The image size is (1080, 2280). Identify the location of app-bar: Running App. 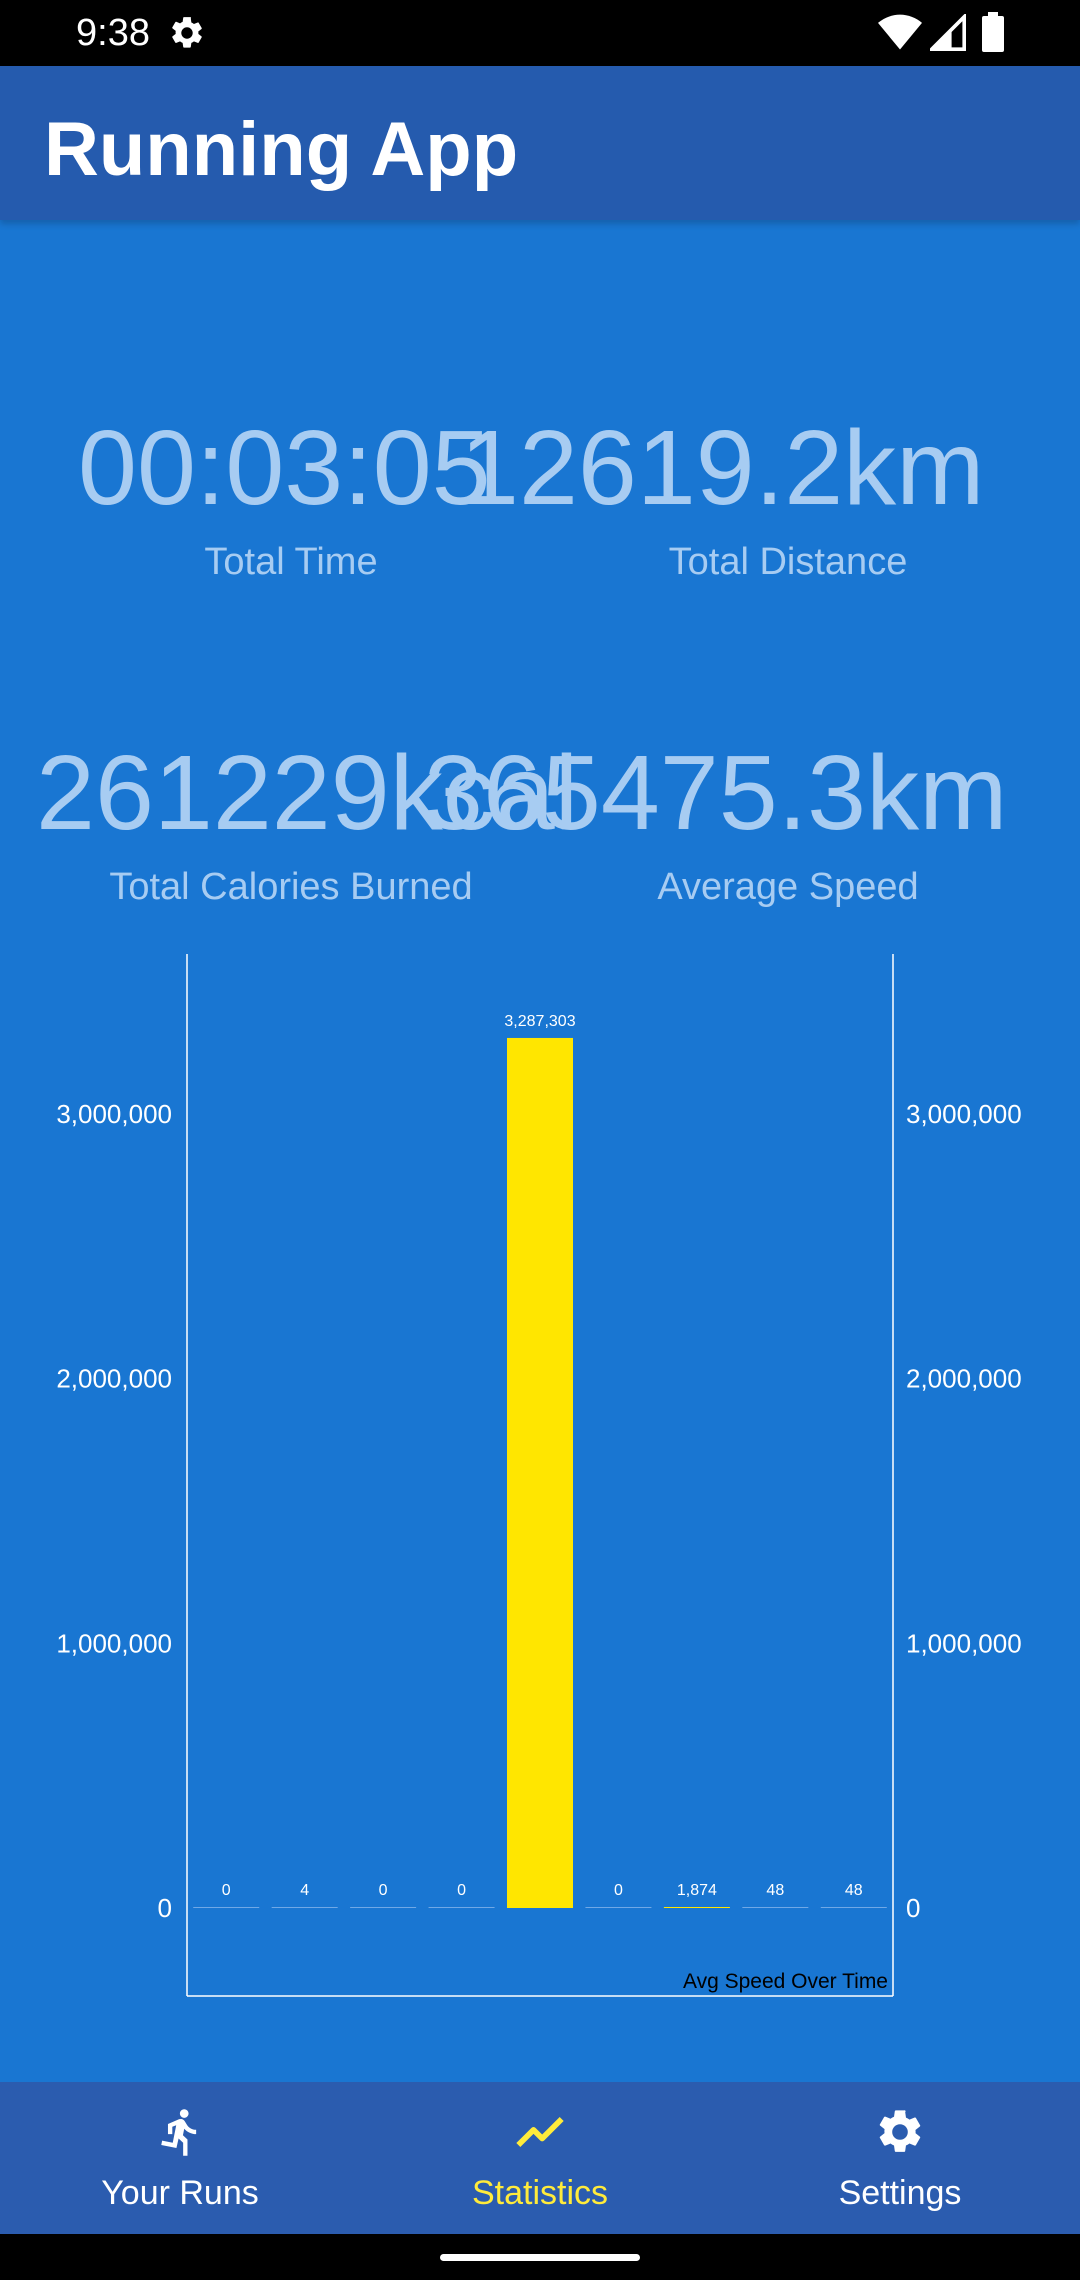
(540, 143).